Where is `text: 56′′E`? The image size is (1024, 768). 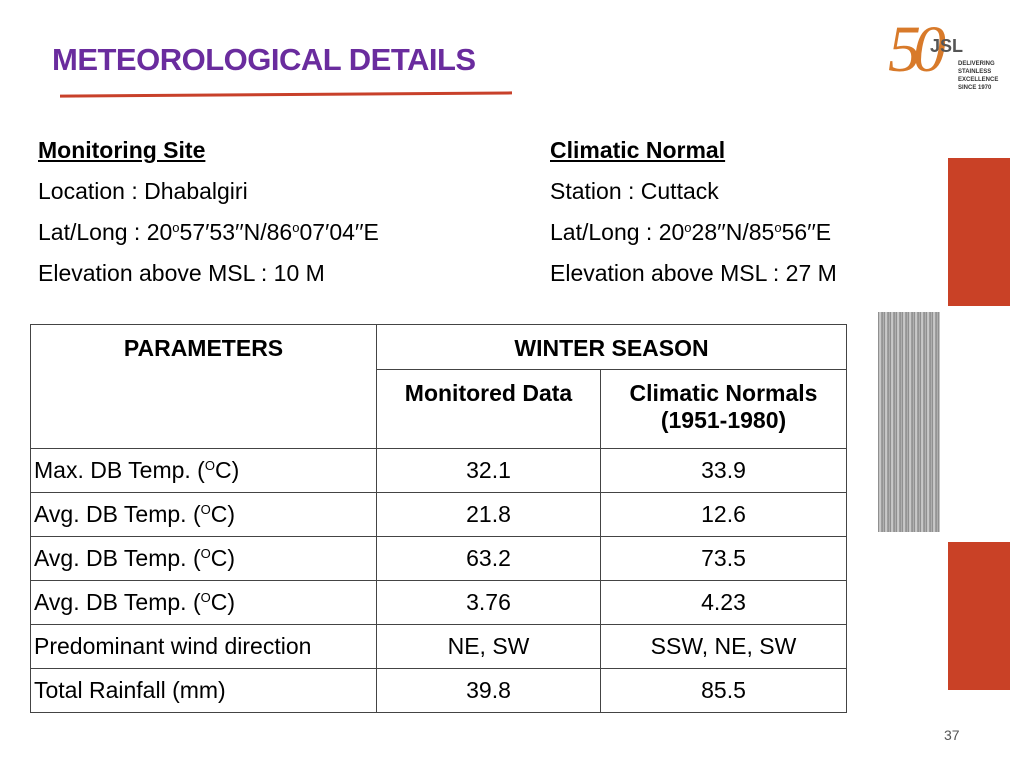
text: 56′′E is located at coordinates (806, 232).